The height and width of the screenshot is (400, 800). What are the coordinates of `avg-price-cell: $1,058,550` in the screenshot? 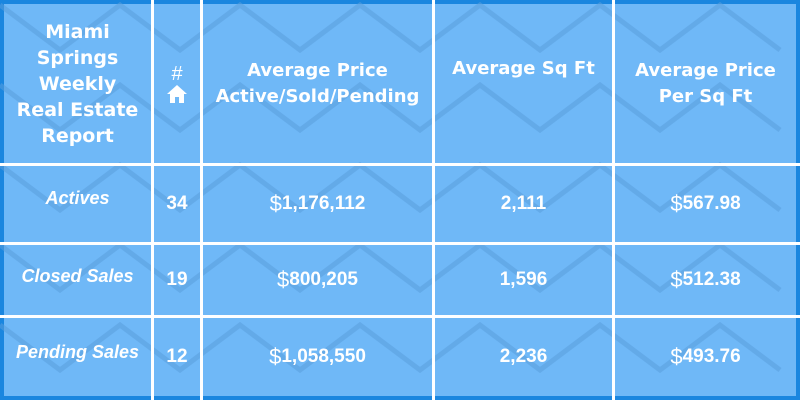 It's located at (317, 357).